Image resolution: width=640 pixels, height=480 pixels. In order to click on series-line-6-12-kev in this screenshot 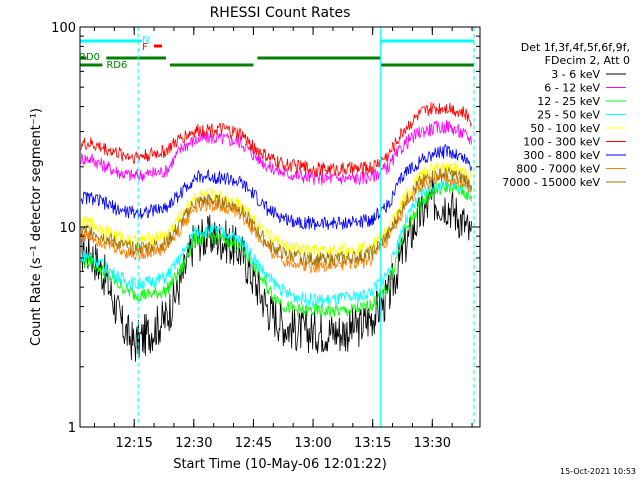, I will do `click(276, 152)`.